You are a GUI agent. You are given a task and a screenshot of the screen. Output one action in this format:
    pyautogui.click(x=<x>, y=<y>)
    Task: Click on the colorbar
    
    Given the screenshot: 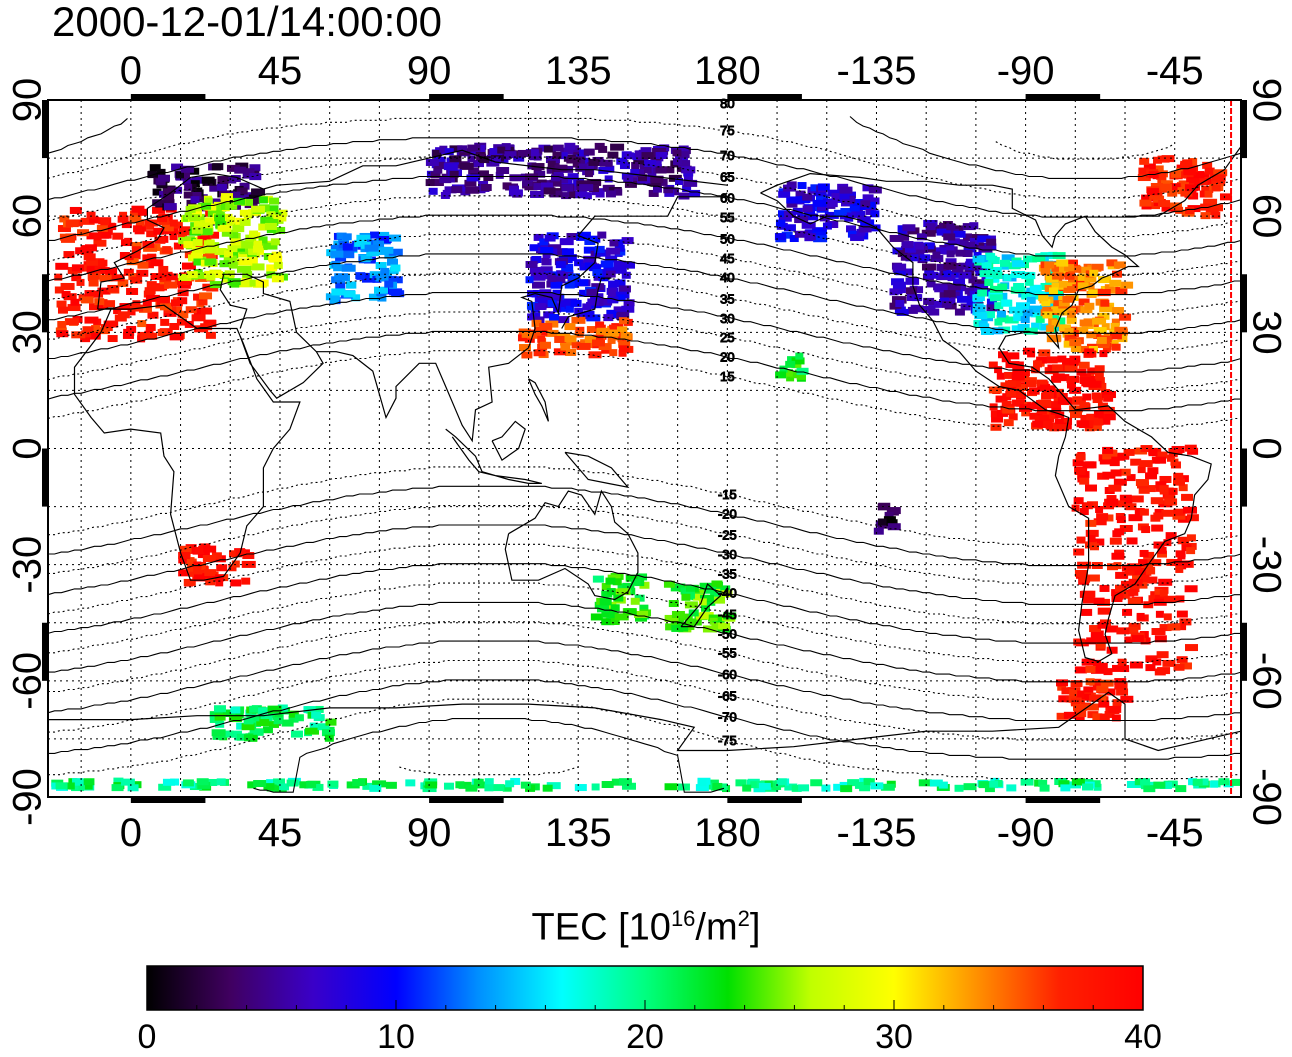 What is the action you would take?
    pyautogui.click(x=645, y=988)
    